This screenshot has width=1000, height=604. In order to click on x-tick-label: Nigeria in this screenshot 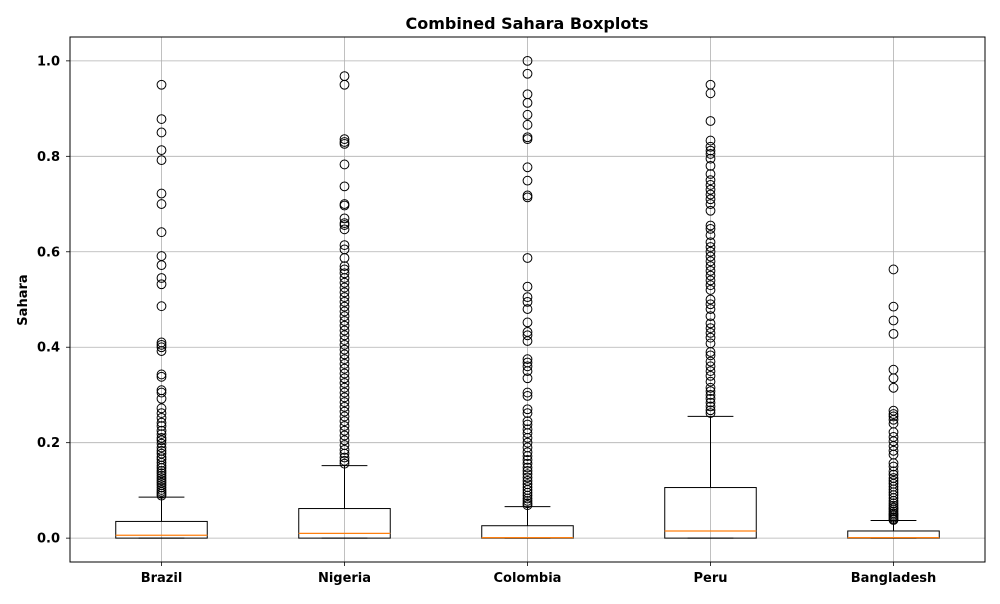, I will do `click(344, 578)`.